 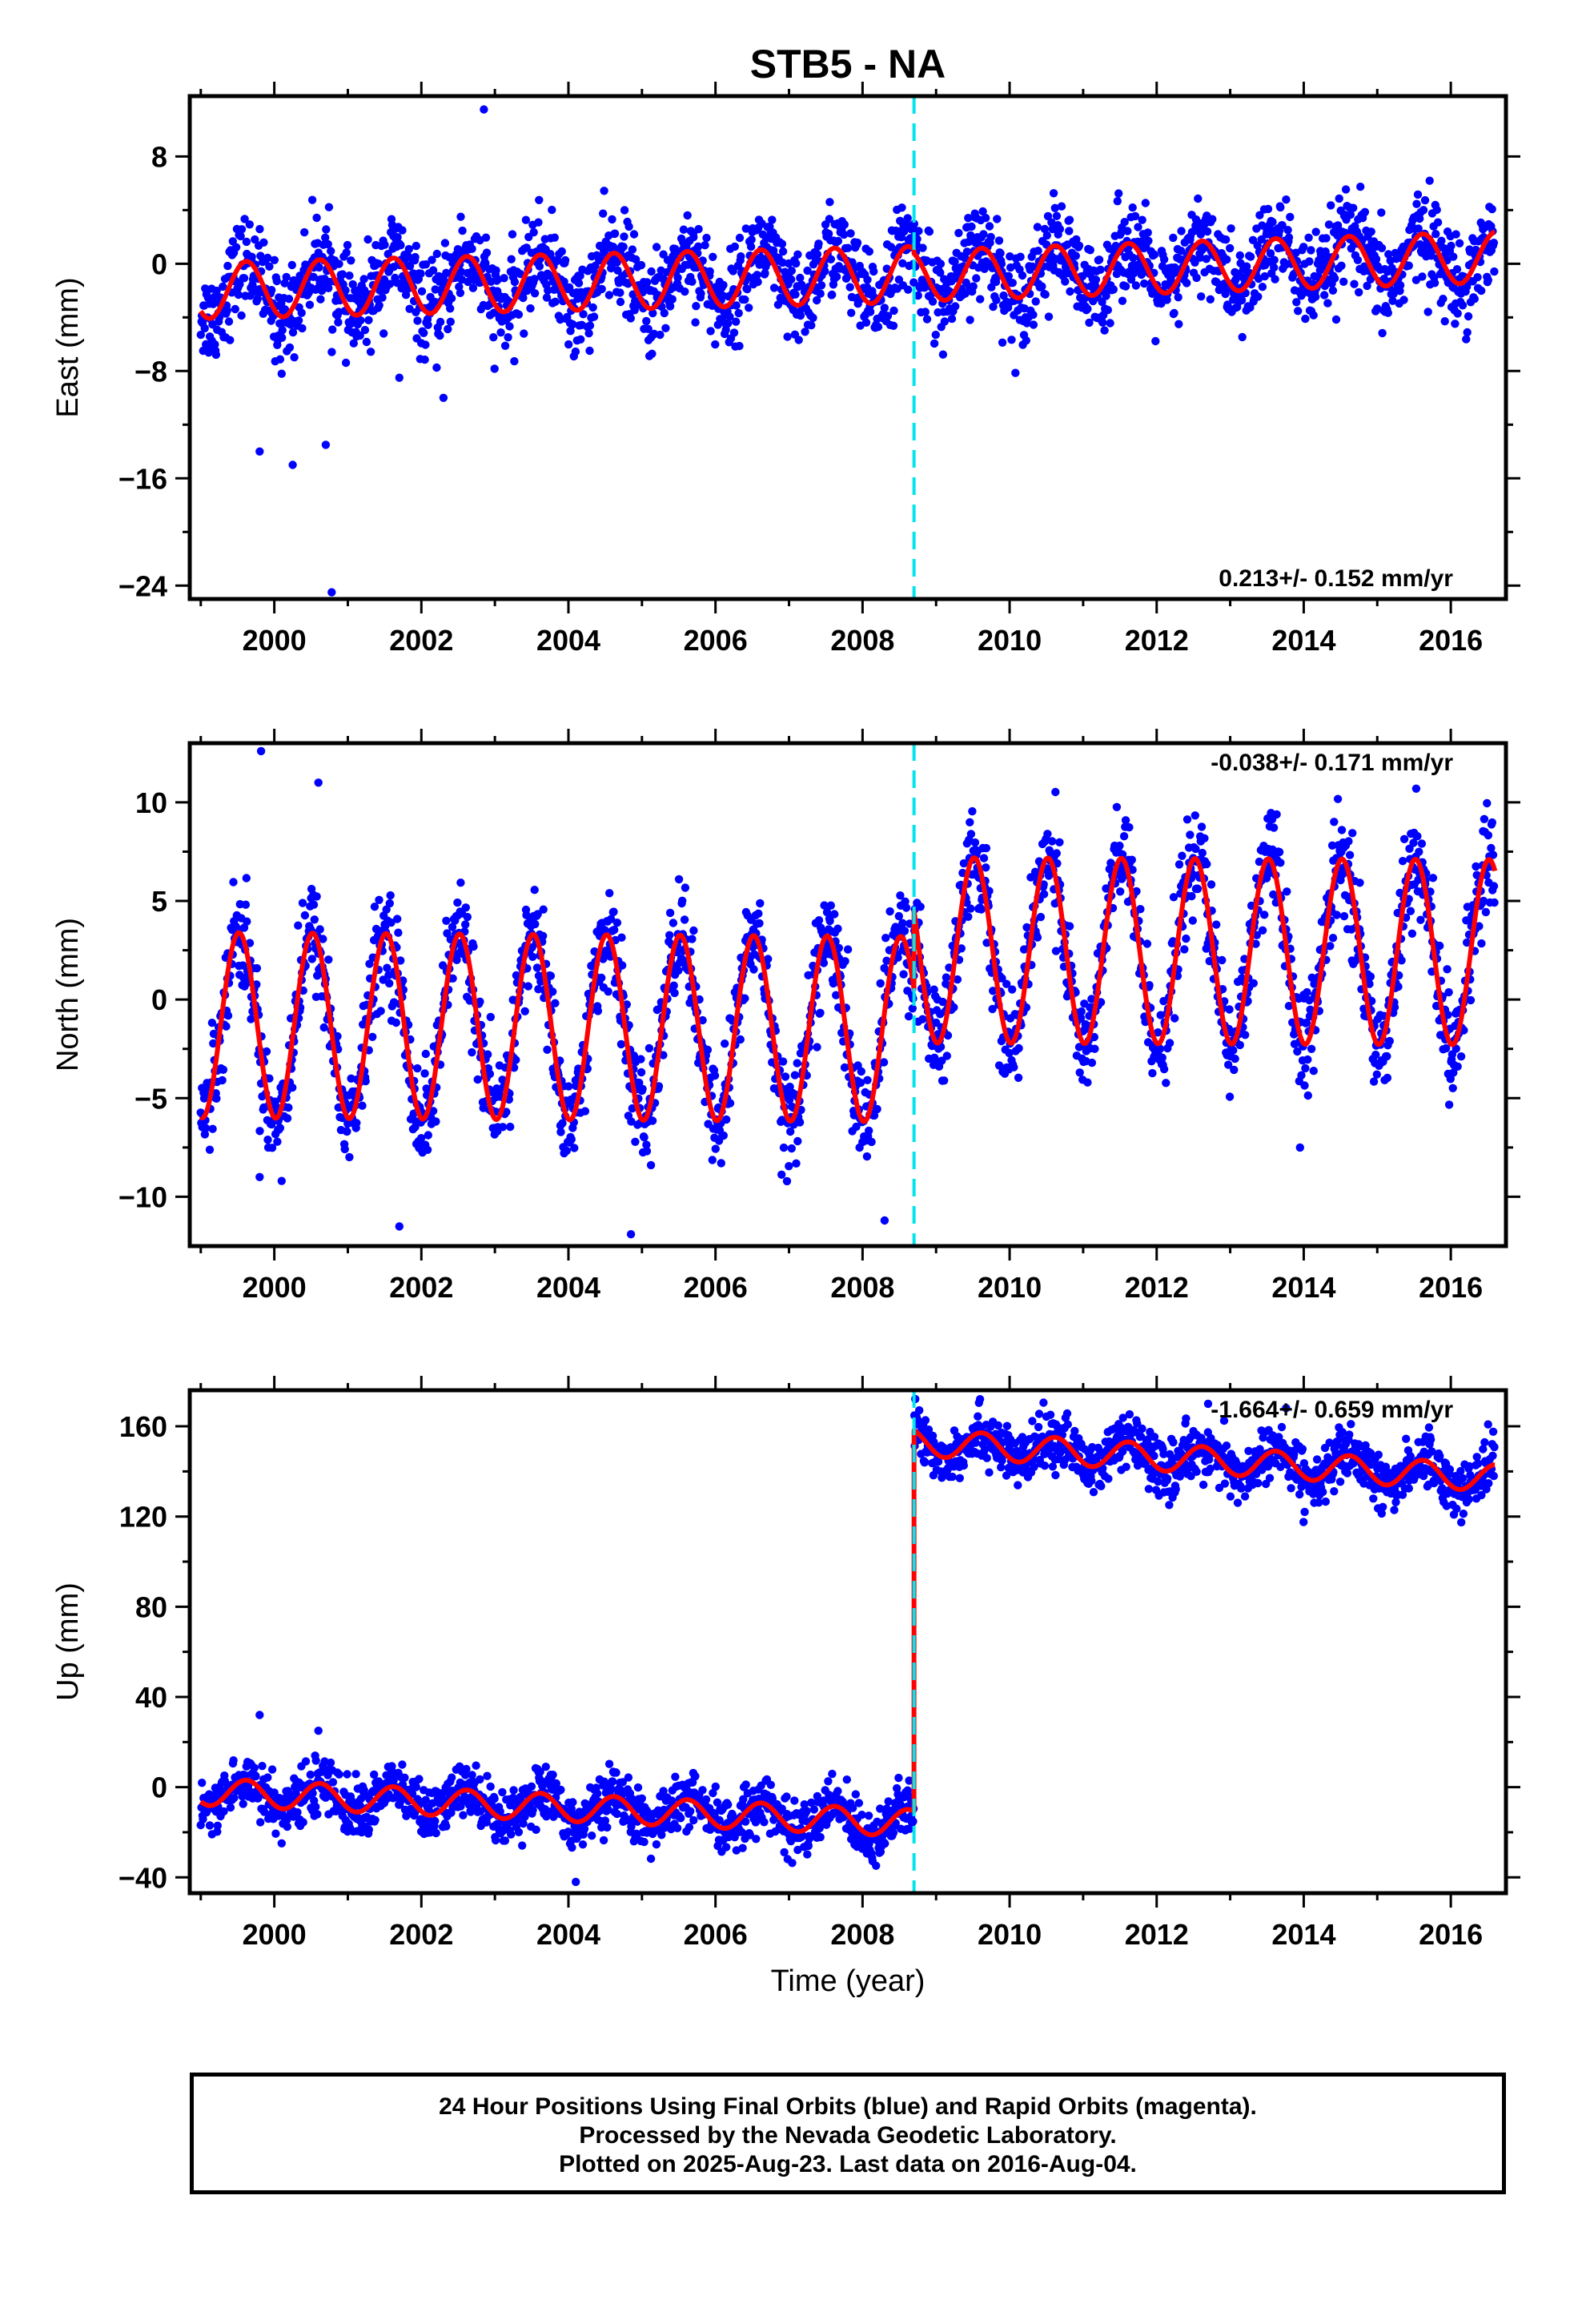 I want to click on x-tick-label: 2010, so click(x=1010, y=1287).